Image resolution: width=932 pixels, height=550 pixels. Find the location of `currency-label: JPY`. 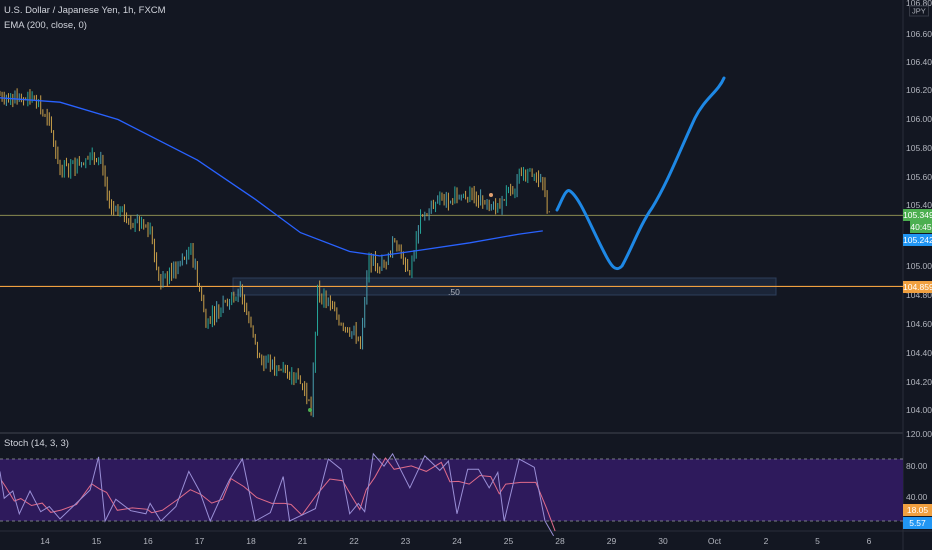

currency-label: JPY is located at coordinates (919, 11).